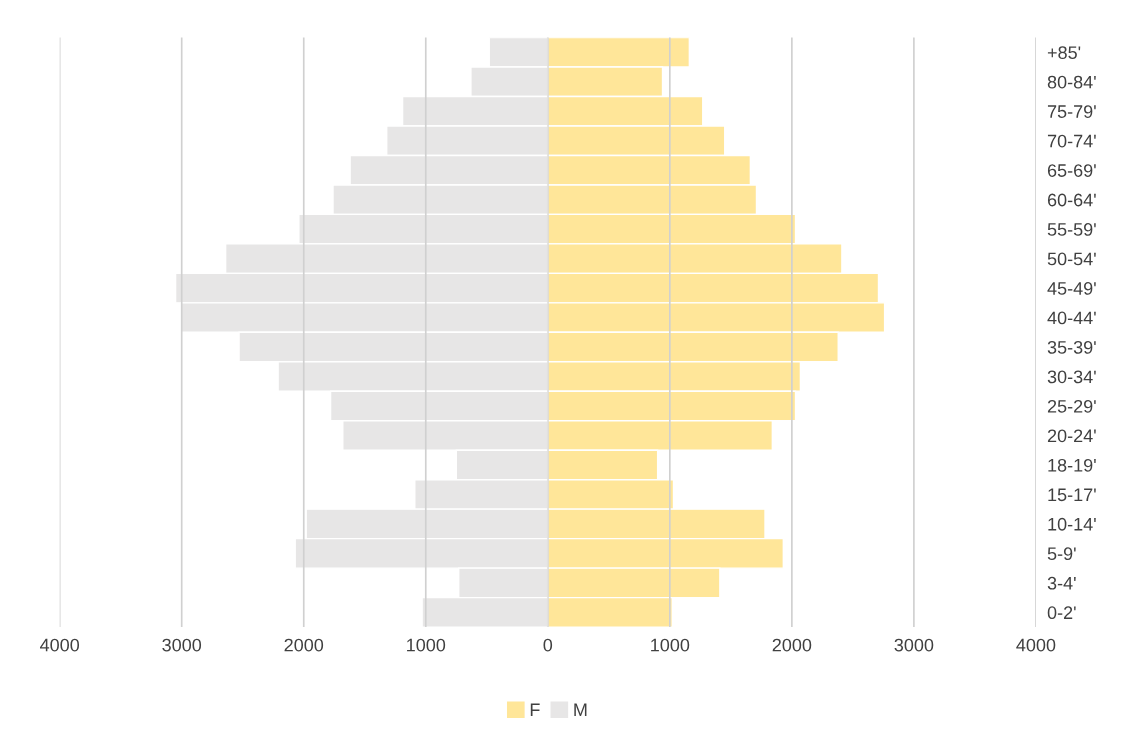 The width and height of the screenshot is (1126, 751). Describe the element at coordinates (1071, 347) in the screenshot. I see `y-tick-label: 35-39'` at that location.